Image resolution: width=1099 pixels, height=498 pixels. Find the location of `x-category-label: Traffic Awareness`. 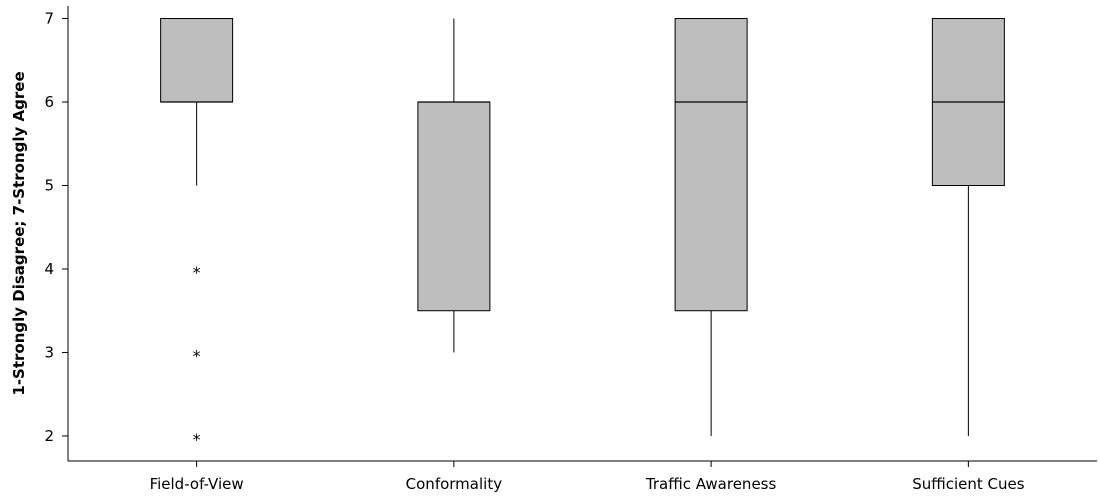

x-category-label: Traffic Awareness is located at coordinates (711, 484).